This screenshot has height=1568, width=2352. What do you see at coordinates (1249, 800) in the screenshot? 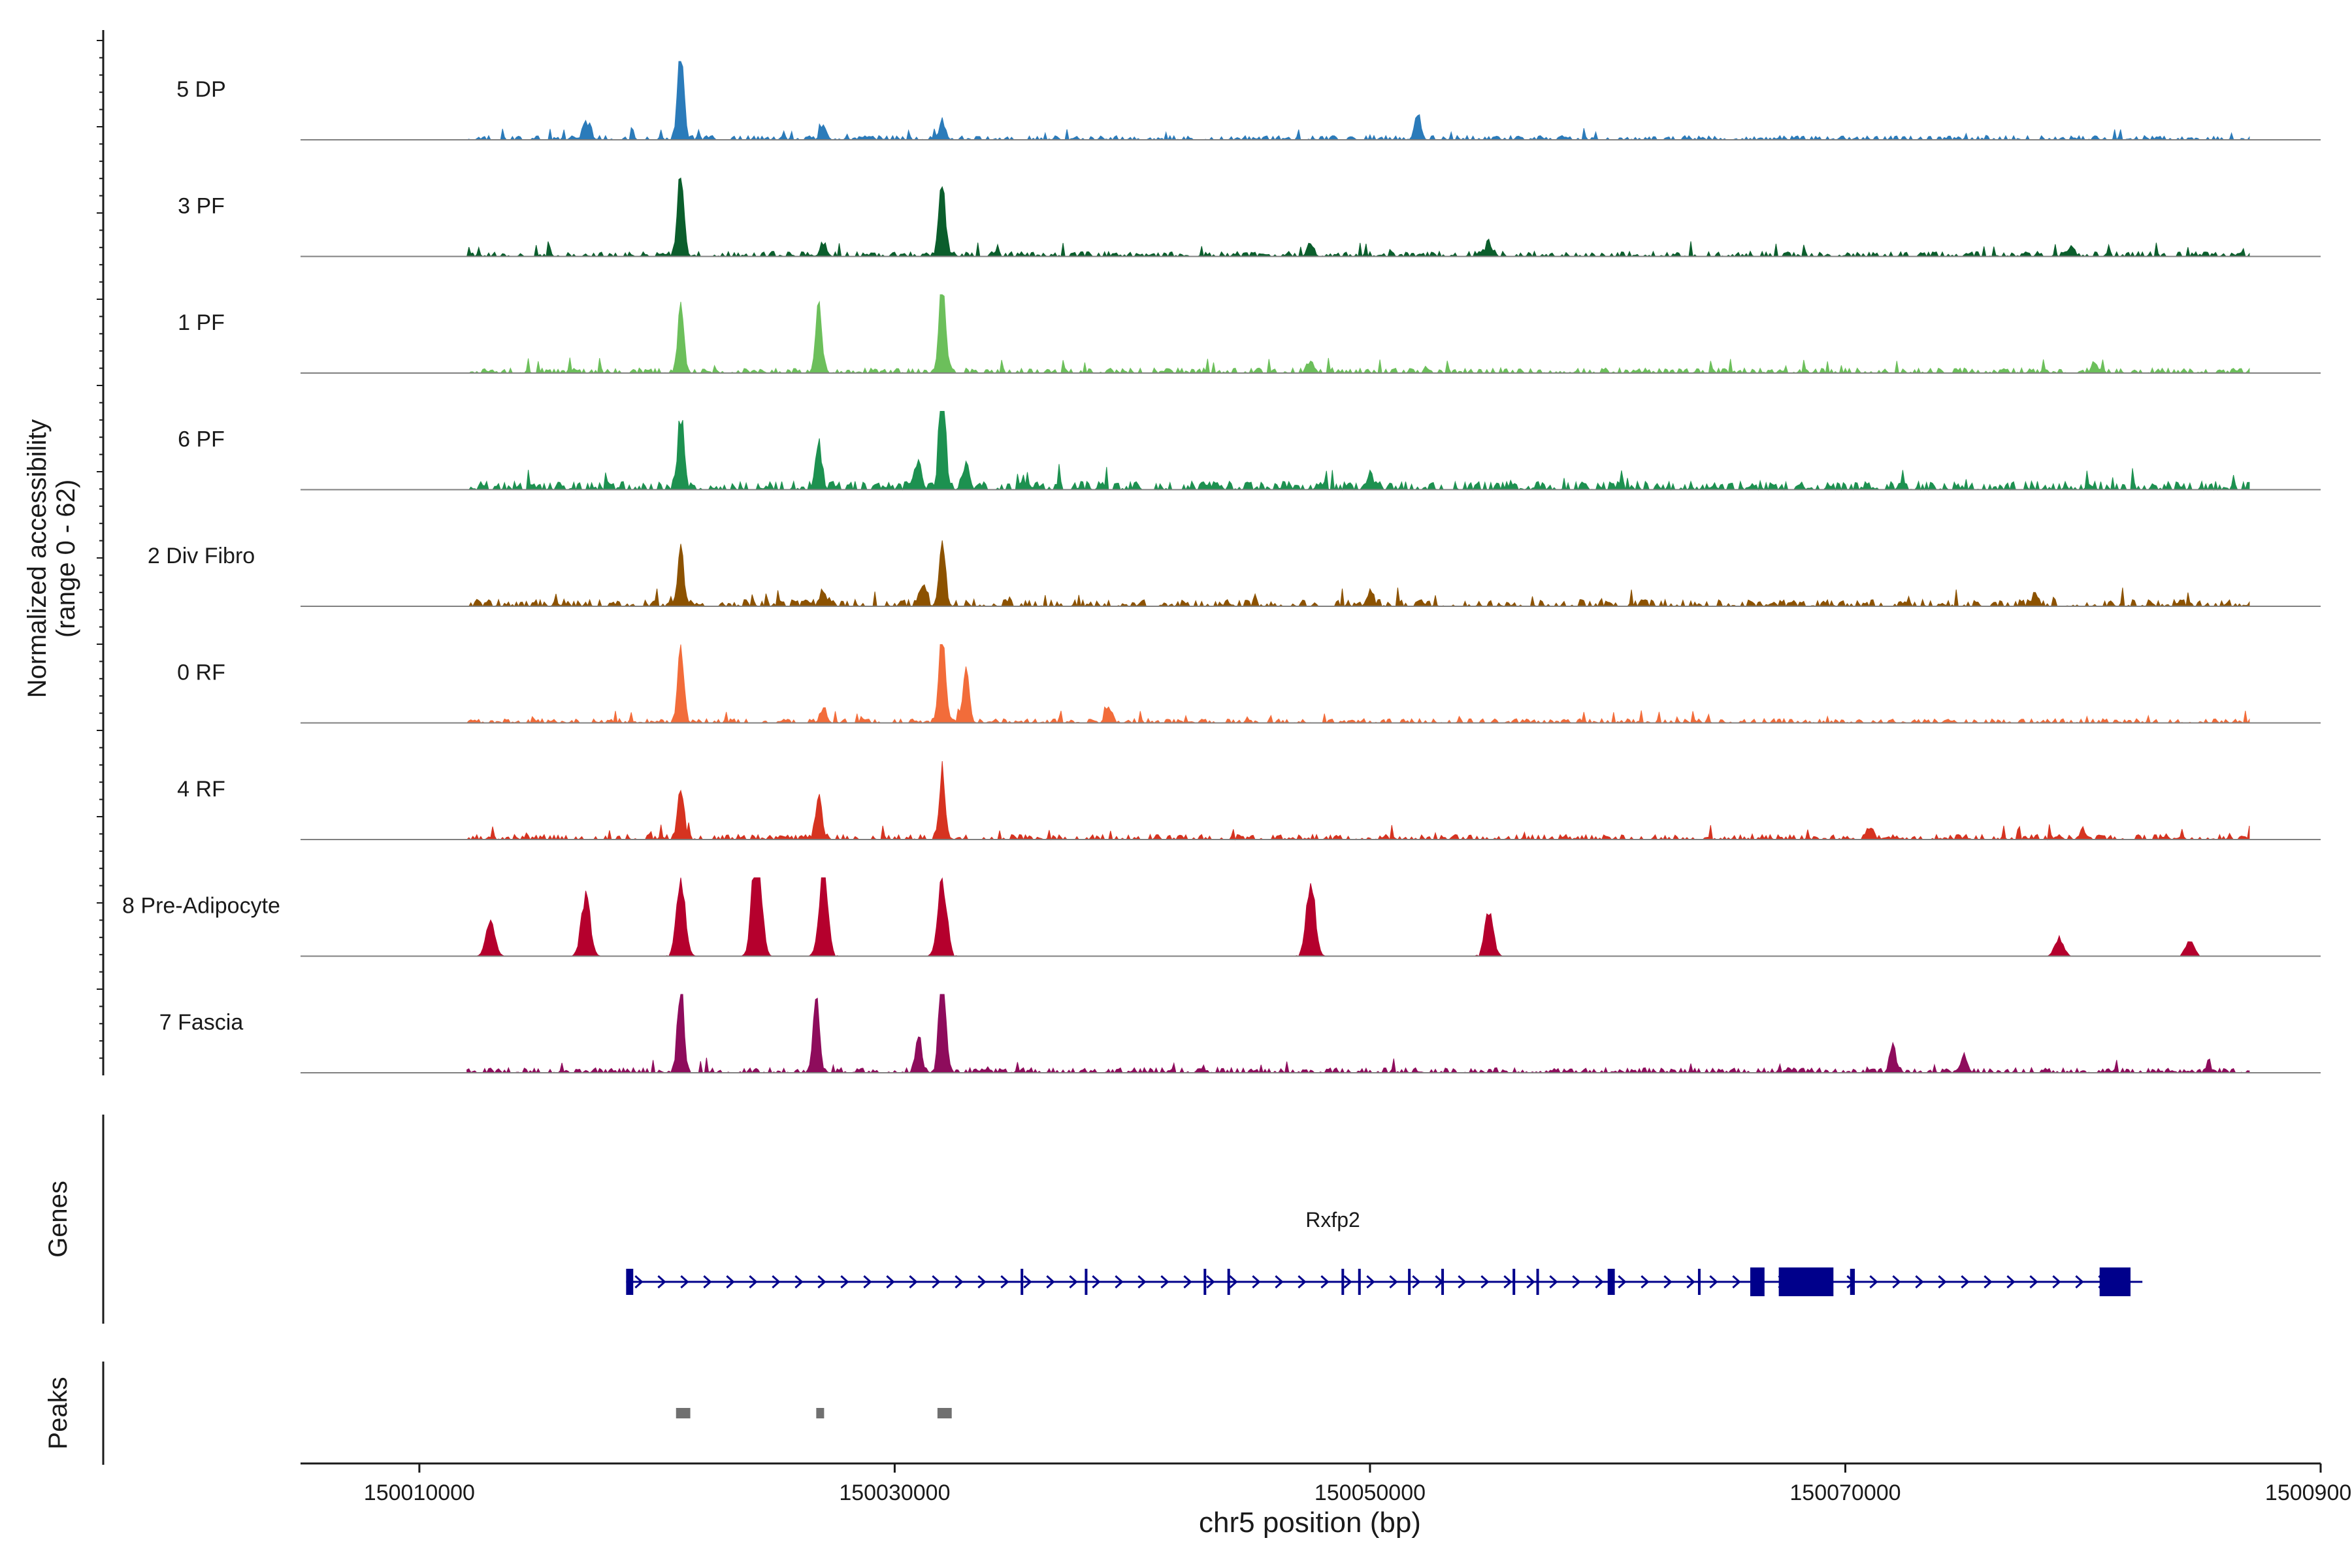
I see `track-4-rf: 4 RF` at bounding box center [1249, 800].